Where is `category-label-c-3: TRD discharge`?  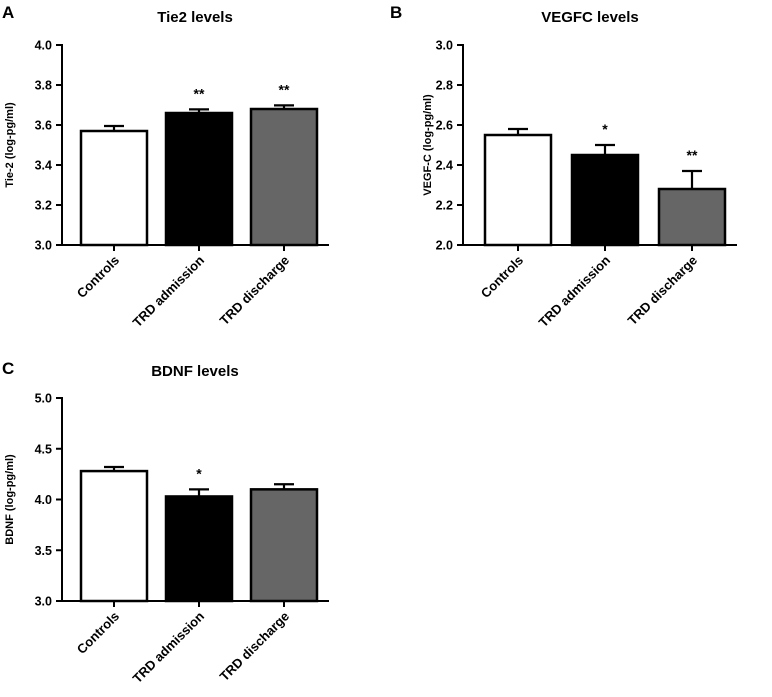 category-label-c-3: TRD discharge is located at coordinates (254, 646).